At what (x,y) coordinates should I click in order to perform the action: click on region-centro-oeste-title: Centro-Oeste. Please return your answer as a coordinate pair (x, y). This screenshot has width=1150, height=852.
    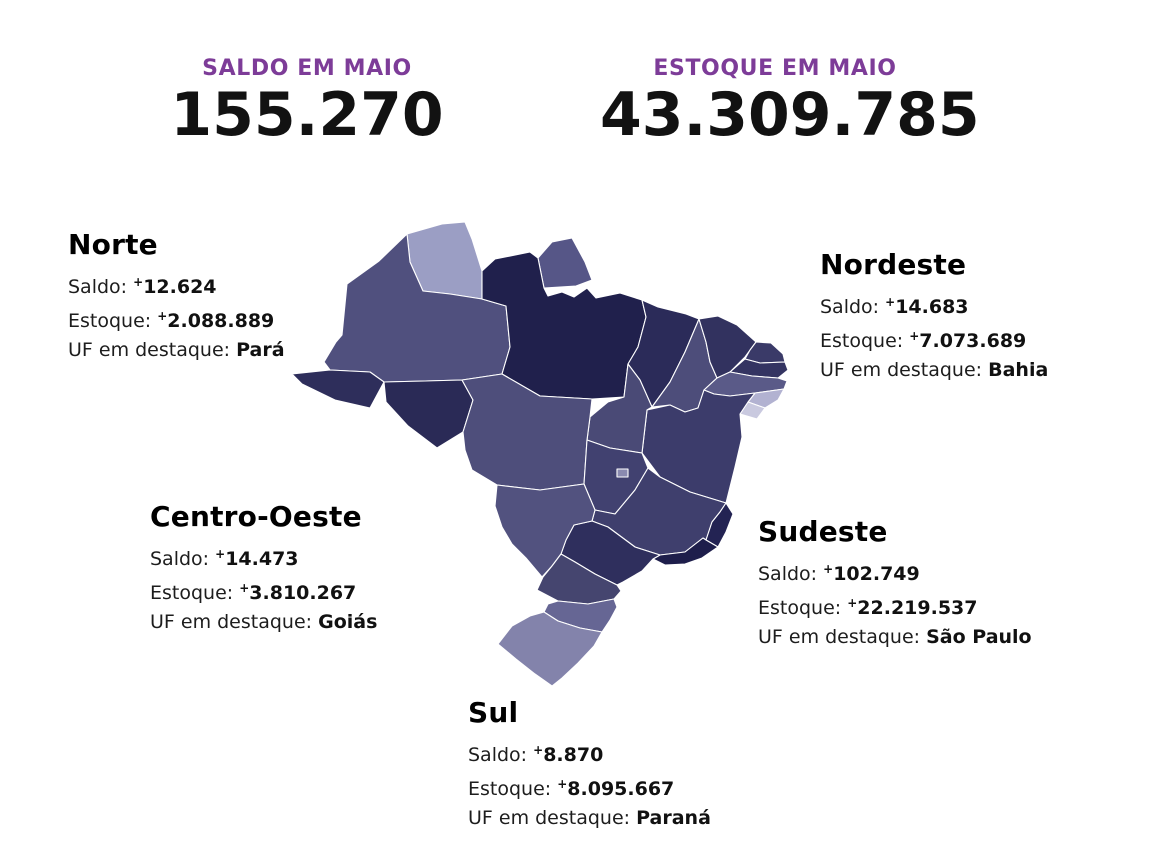
    Looking at the image, I should click on (256, 516).